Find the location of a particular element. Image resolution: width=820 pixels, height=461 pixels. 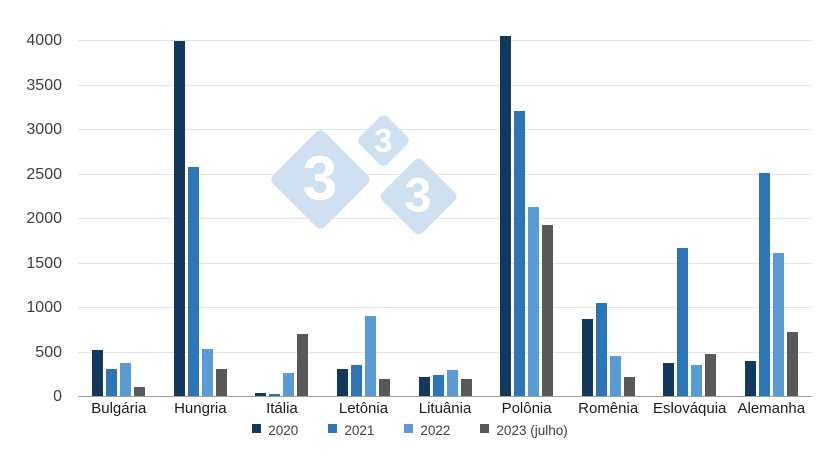

y-tick-label: 3000 is located at coordinates (44, 129).